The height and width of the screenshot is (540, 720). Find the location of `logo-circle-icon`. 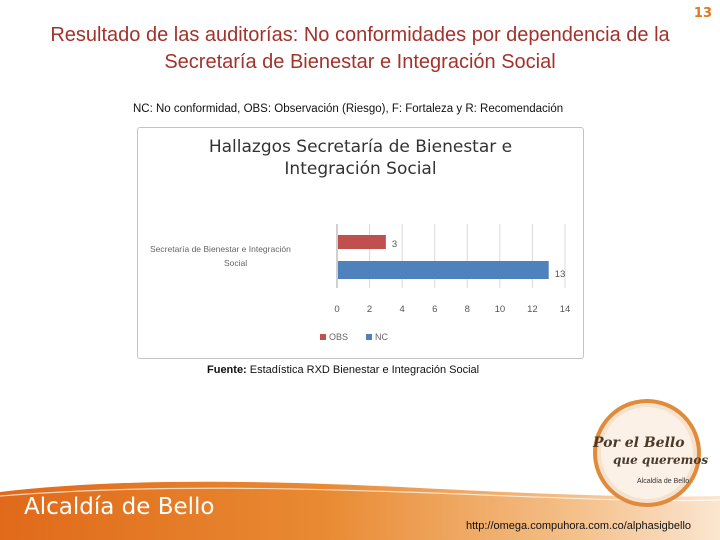

logo-circle-icon is located at coordinates (647, 453).